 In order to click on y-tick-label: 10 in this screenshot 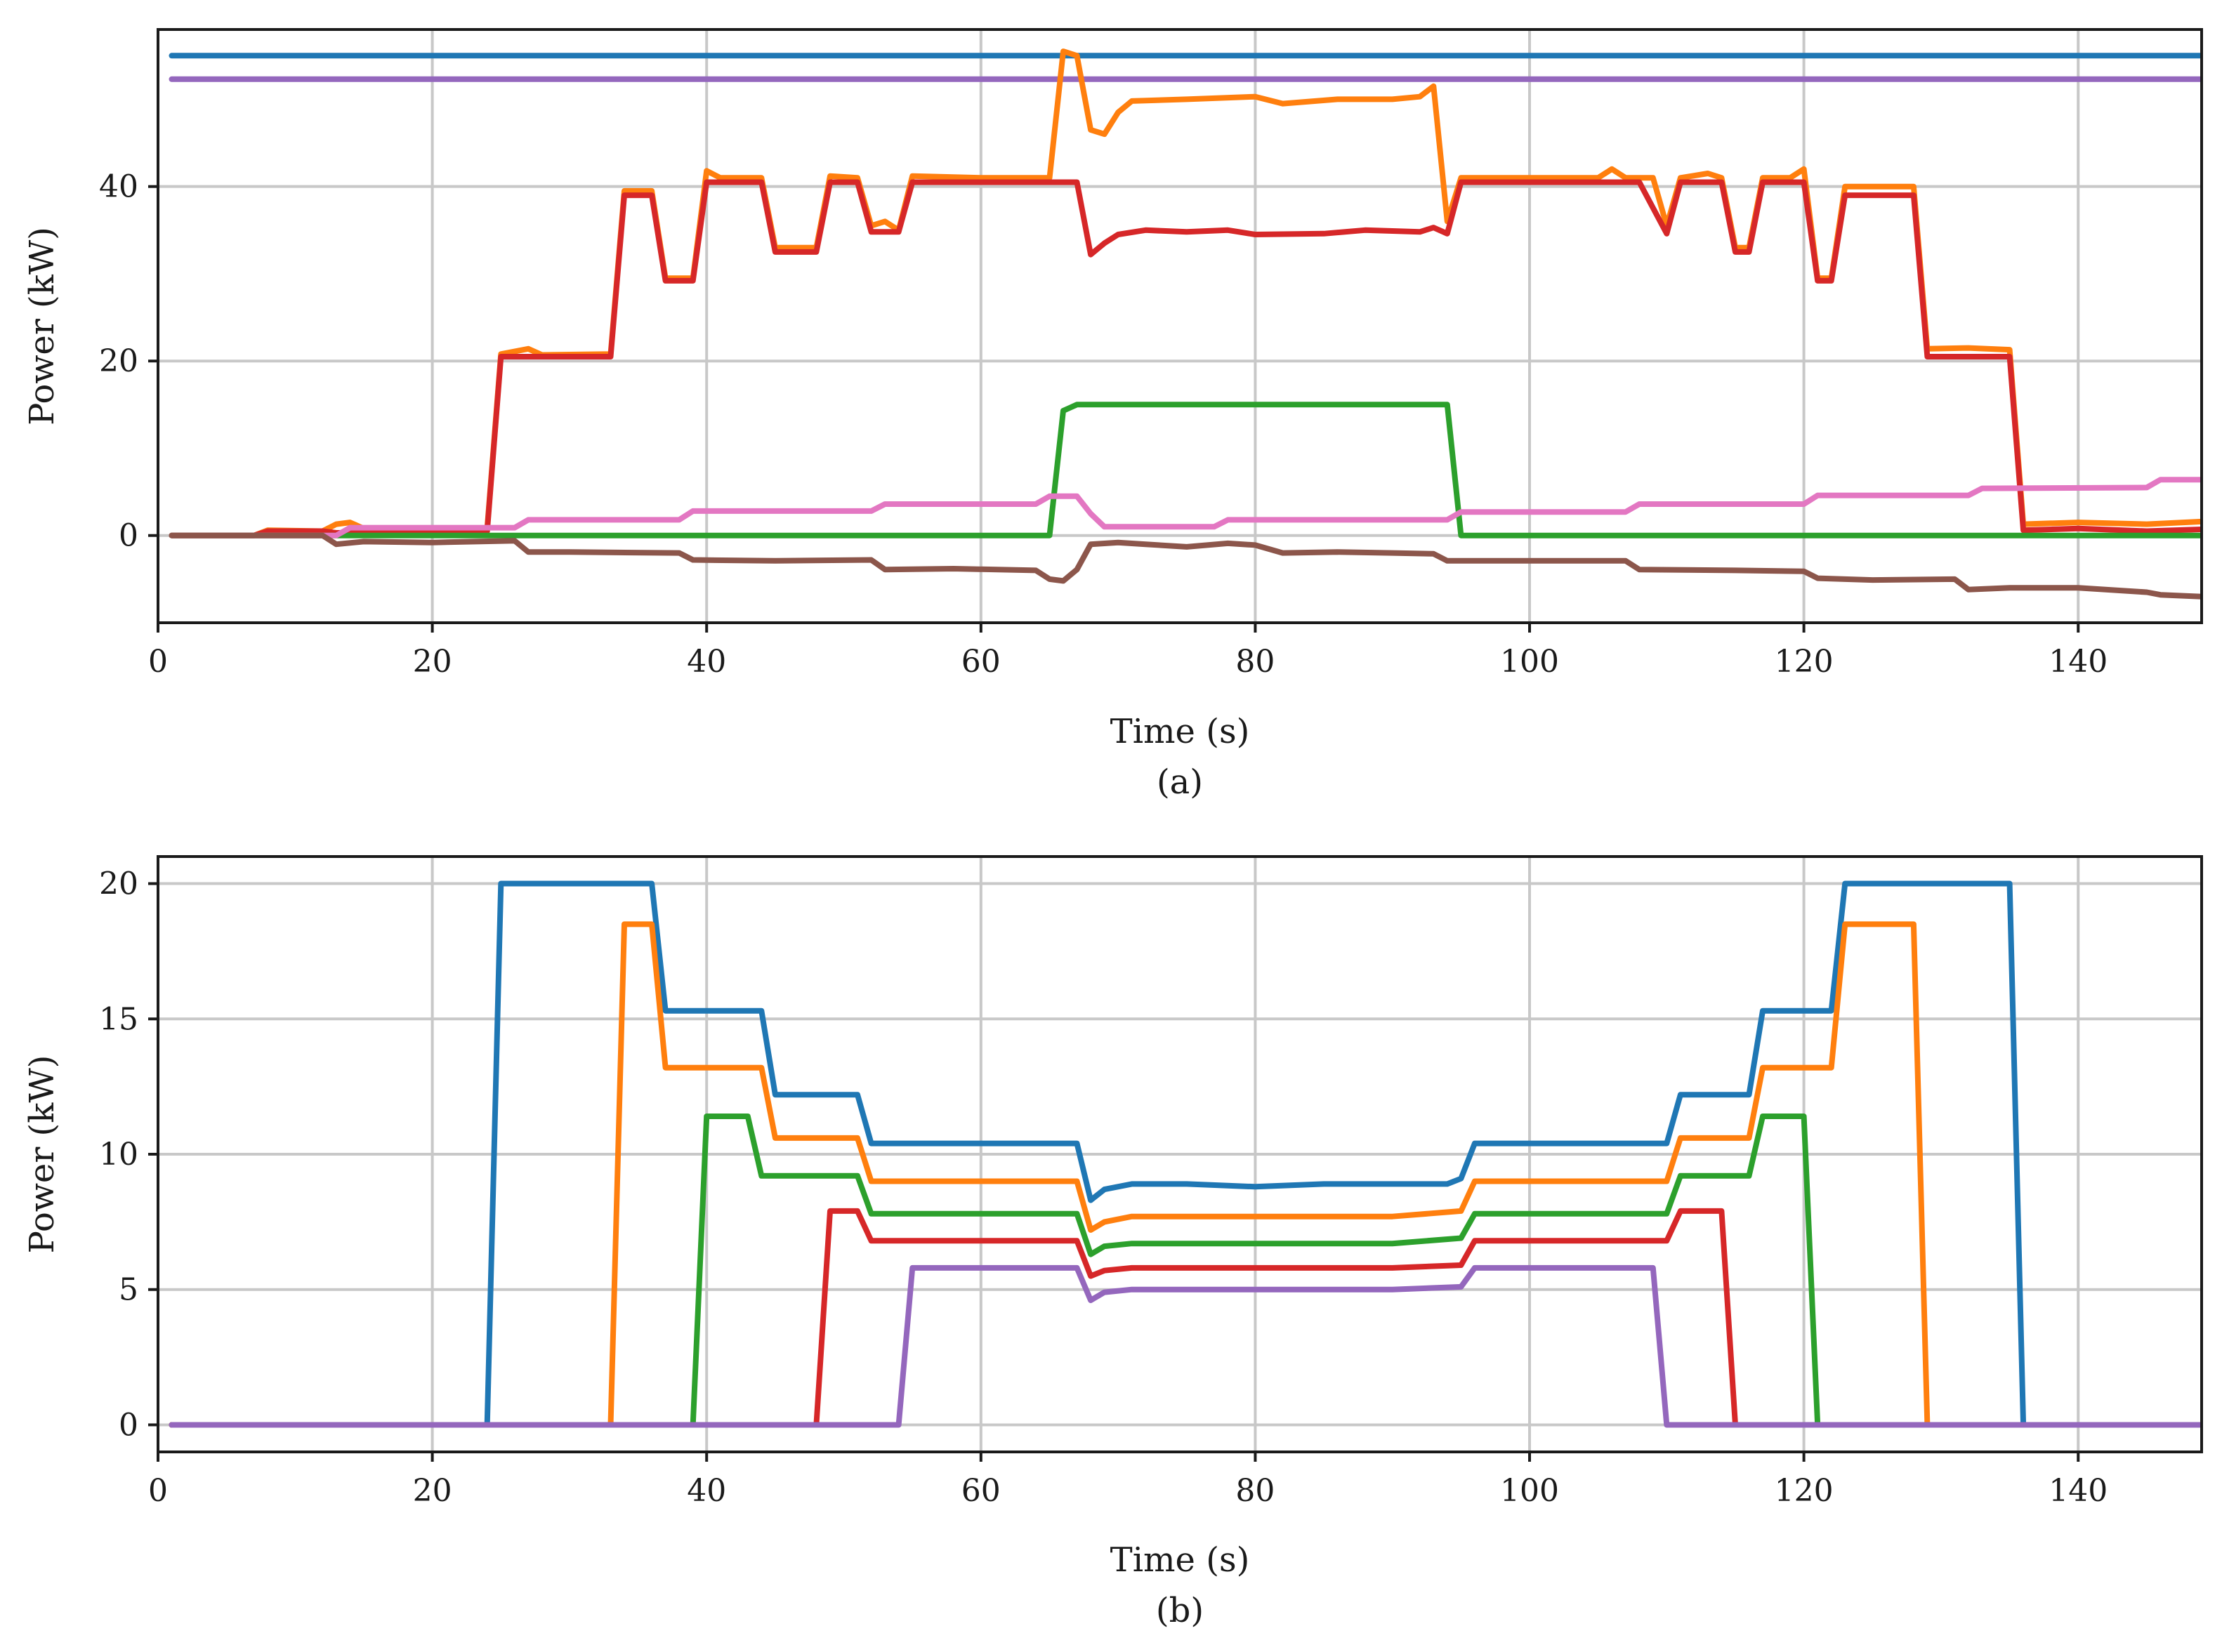, I will do `click(119, 1154)`.